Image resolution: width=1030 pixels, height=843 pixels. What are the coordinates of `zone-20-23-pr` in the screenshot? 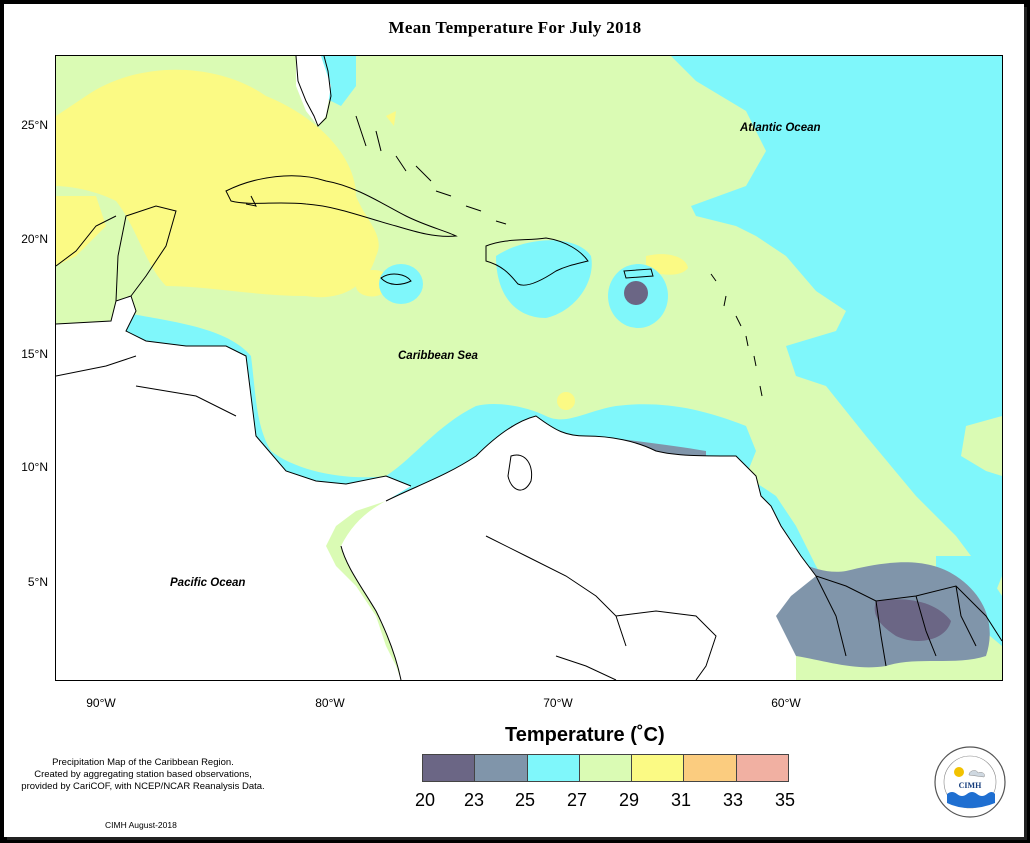 It's located at (636, 293).